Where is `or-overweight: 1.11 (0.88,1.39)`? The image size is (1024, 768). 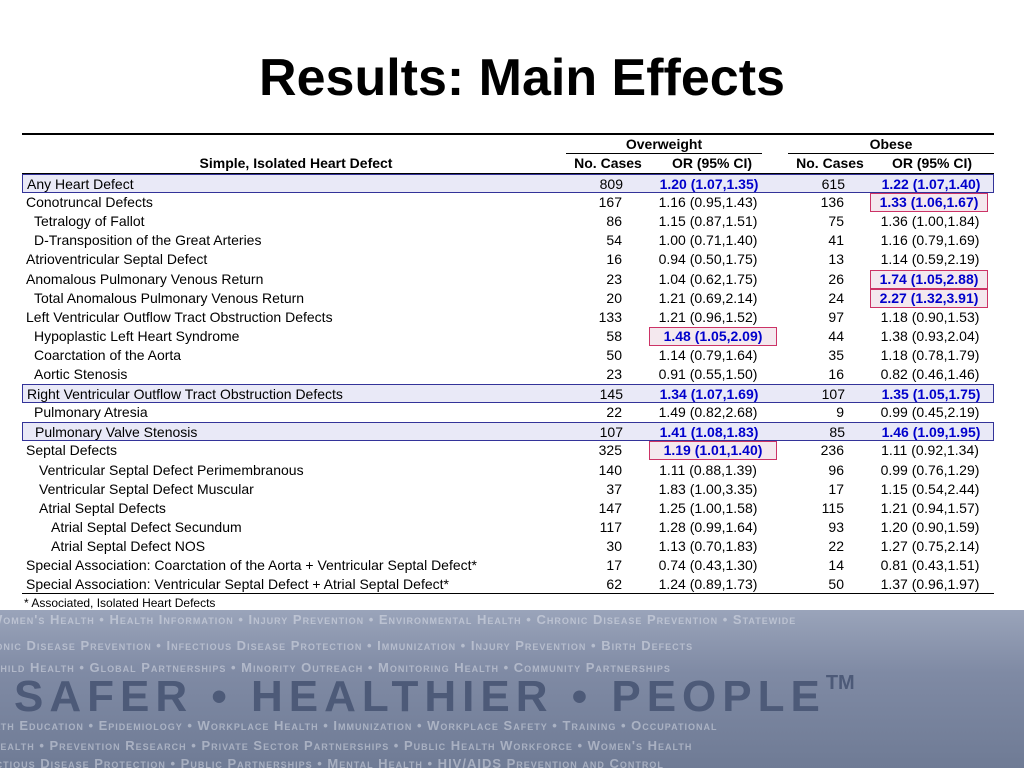
or-overweight: 1.11 (0.88,1.39) is located at coordinates (708, 469).